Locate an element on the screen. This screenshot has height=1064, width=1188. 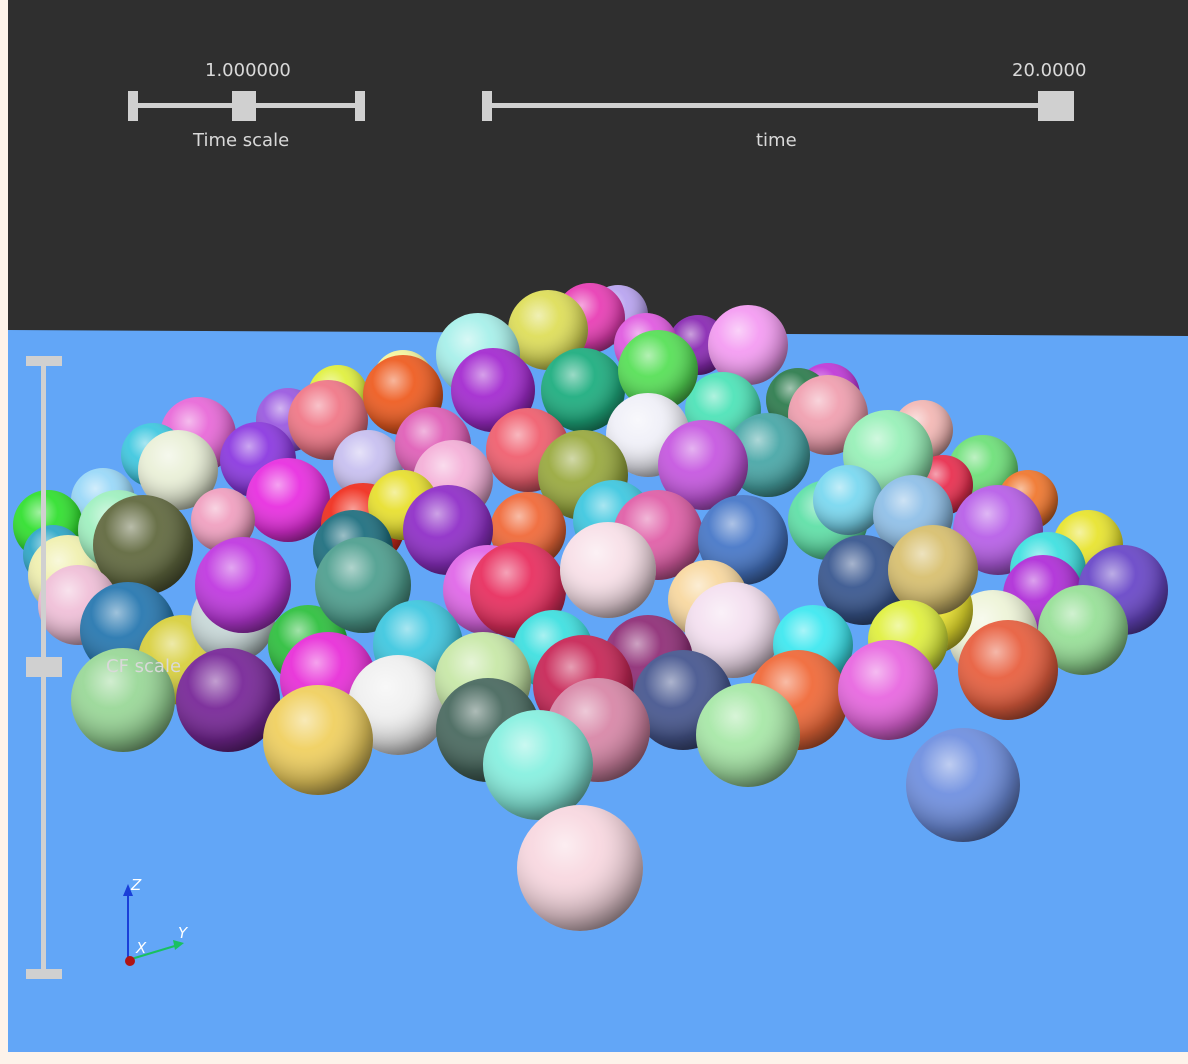
time-value: 20.0000 is located at coordinates (1049, 70).